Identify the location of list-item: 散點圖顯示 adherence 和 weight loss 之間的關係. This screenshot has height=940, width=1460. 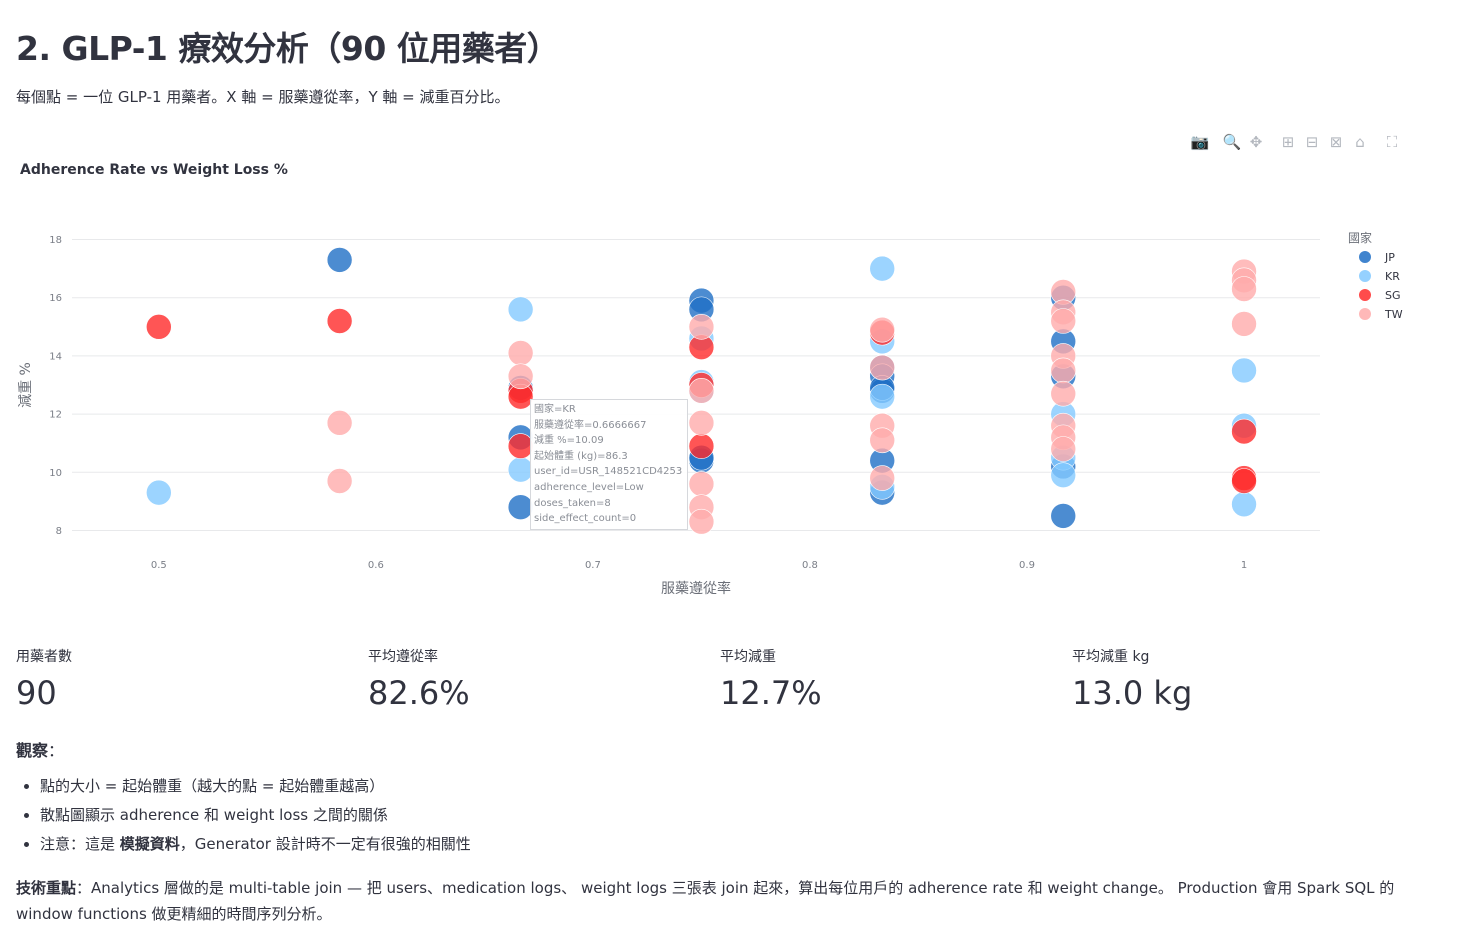
(255, 815).